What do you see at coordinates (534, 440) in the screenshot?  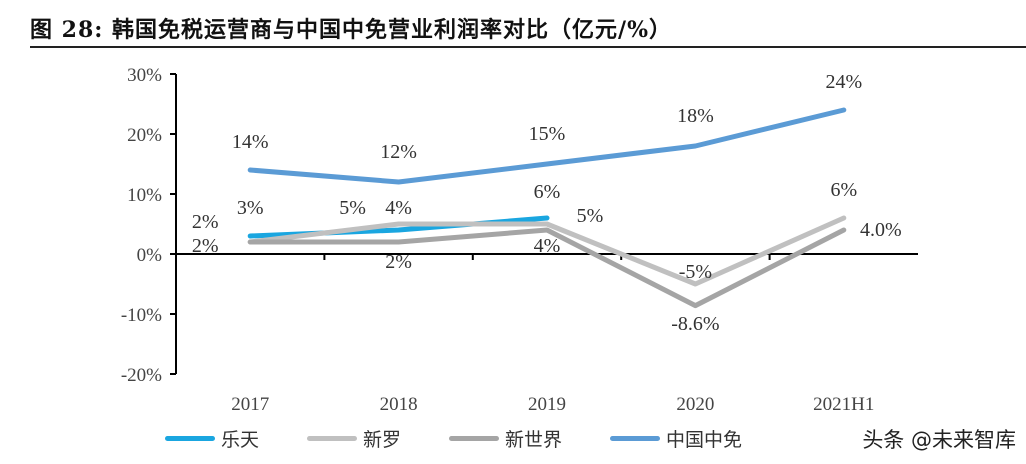 I see `legend-label: 新世界` at bounding box center [534, 440].